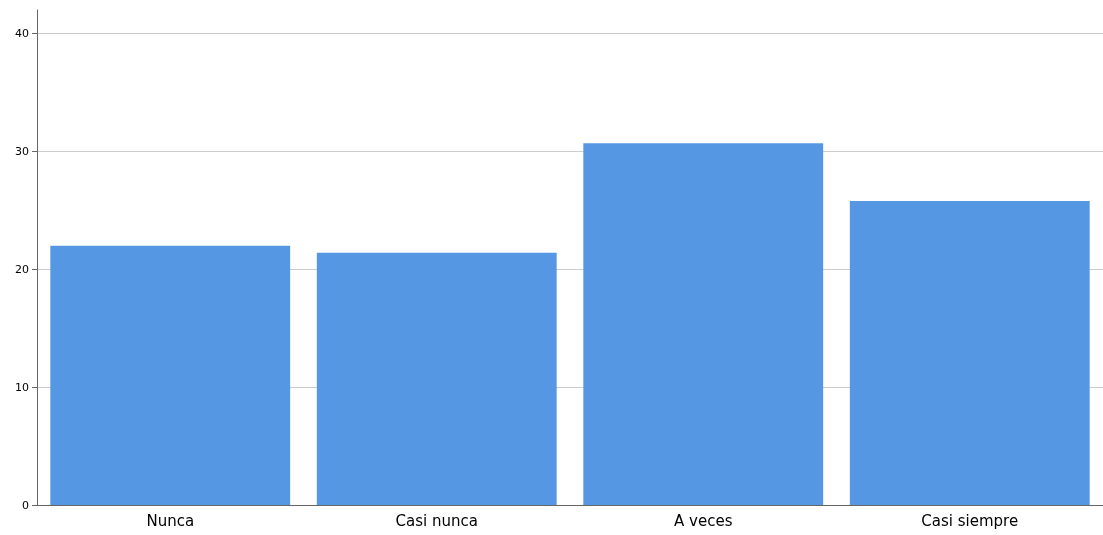 The image size is (1103, 535). Describe the element at coordinates (22, 34) in the screenshot. I see `y-tick-label: 40` at that location.